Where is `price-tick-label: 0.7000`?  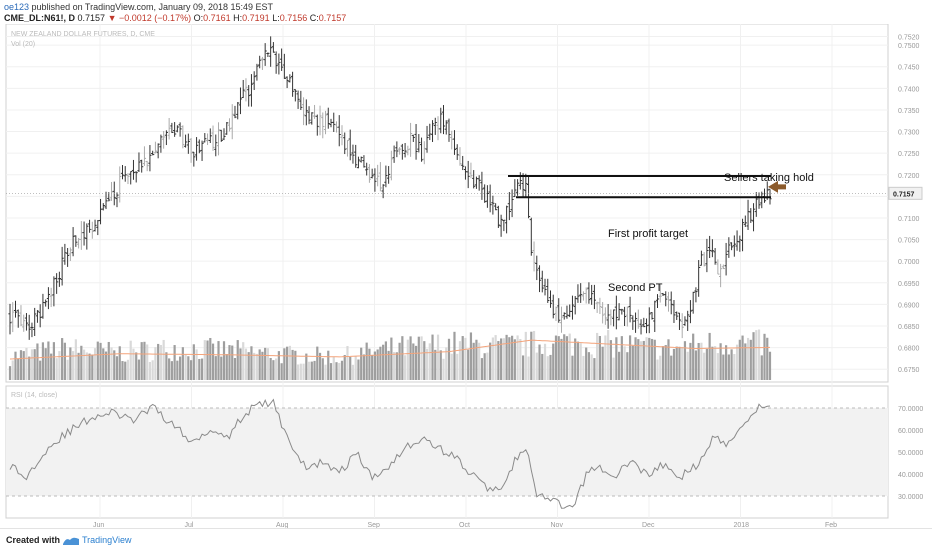 price-tick-label: 0.7000 is located at coordinates (909, 262).